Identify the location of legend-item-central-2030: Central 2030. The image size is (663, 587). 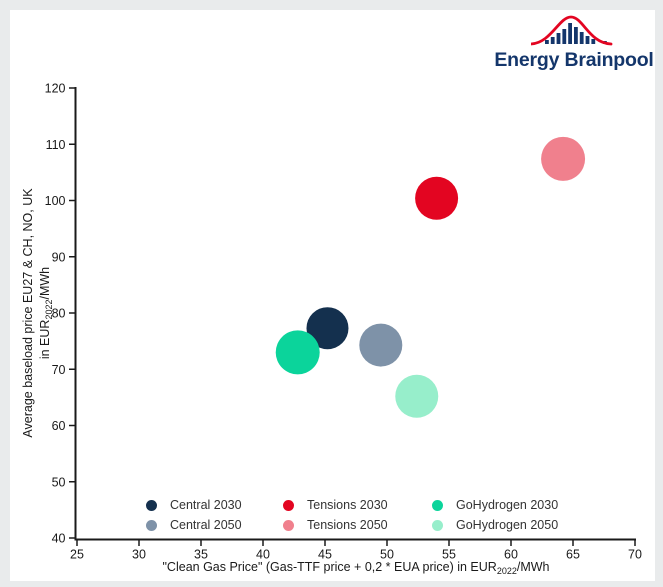
(194, 505).